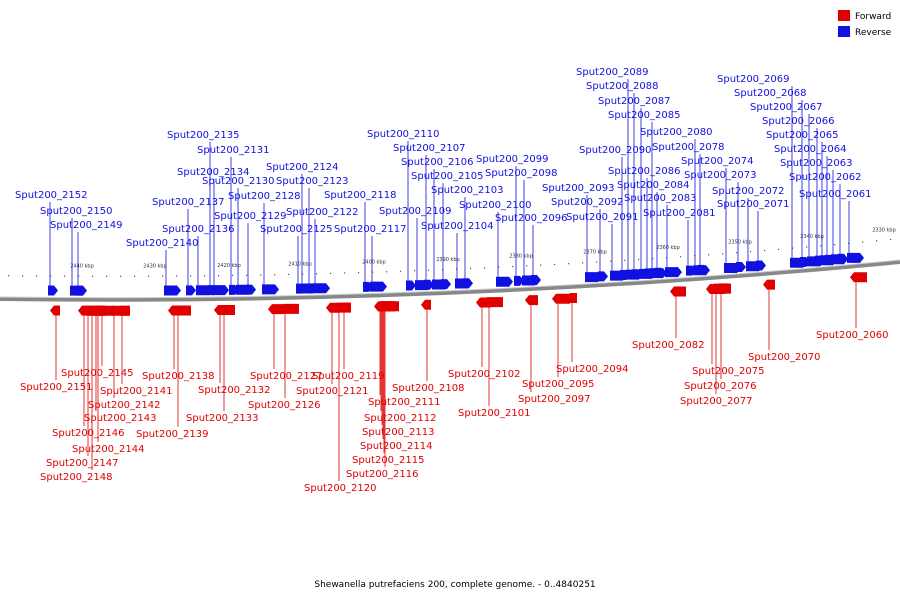 Image resolution: width=900 pixels, height=600 pixels. Describe the element at coordinates (284, 405) in the screenshot. I see `forward-gene-label: Sput200_2126` at that location.